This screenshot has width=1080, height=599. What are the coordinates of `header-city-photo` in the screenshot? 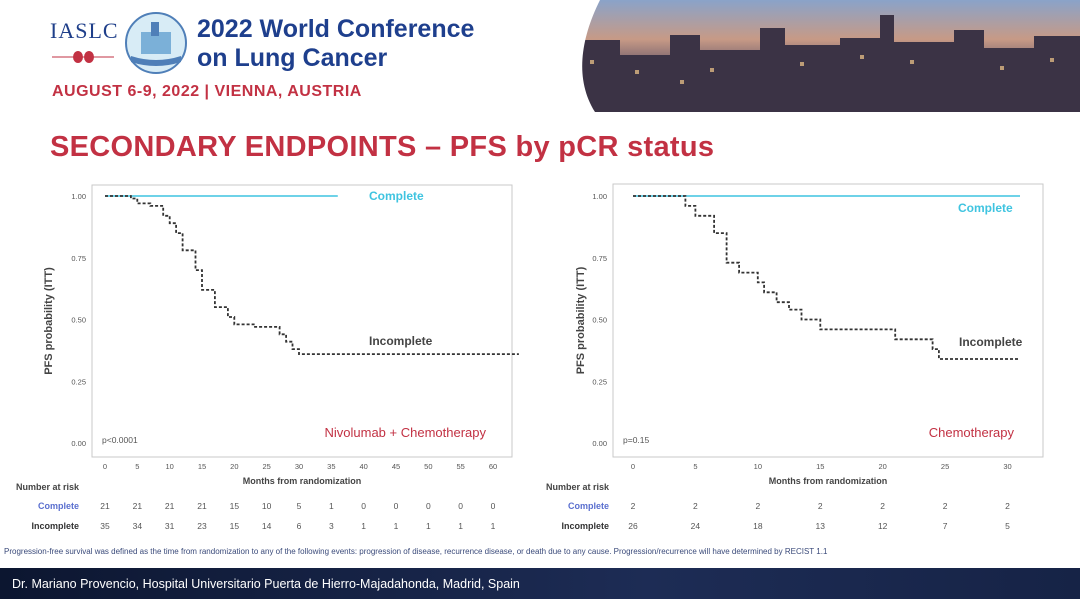 It's located at (820, 56).